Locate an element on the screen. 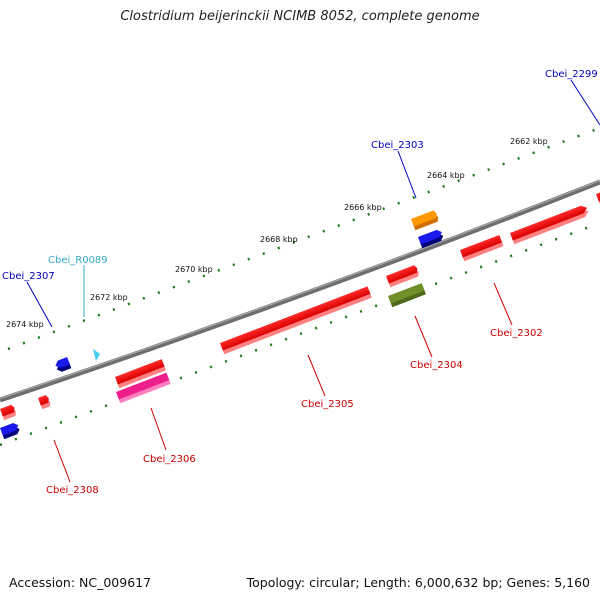 The height and width of the screenshot is (600, 600). kbp-label: 2674 kbp is located at coordinates (25, 324).